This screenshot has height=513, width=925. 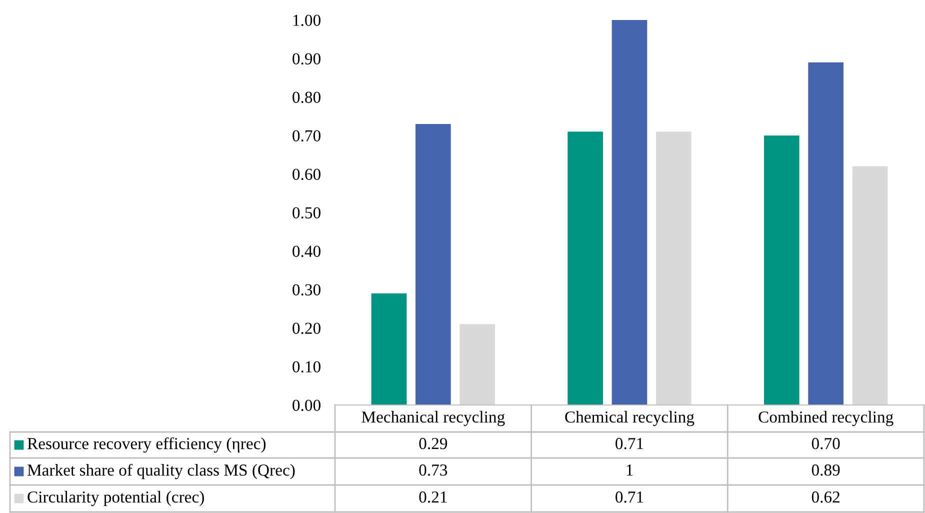 What do you see at coordinates (629, 418) in the screenshot?
I see `x-tick-label: Chemical recycling` at bounding box center [629, 418].